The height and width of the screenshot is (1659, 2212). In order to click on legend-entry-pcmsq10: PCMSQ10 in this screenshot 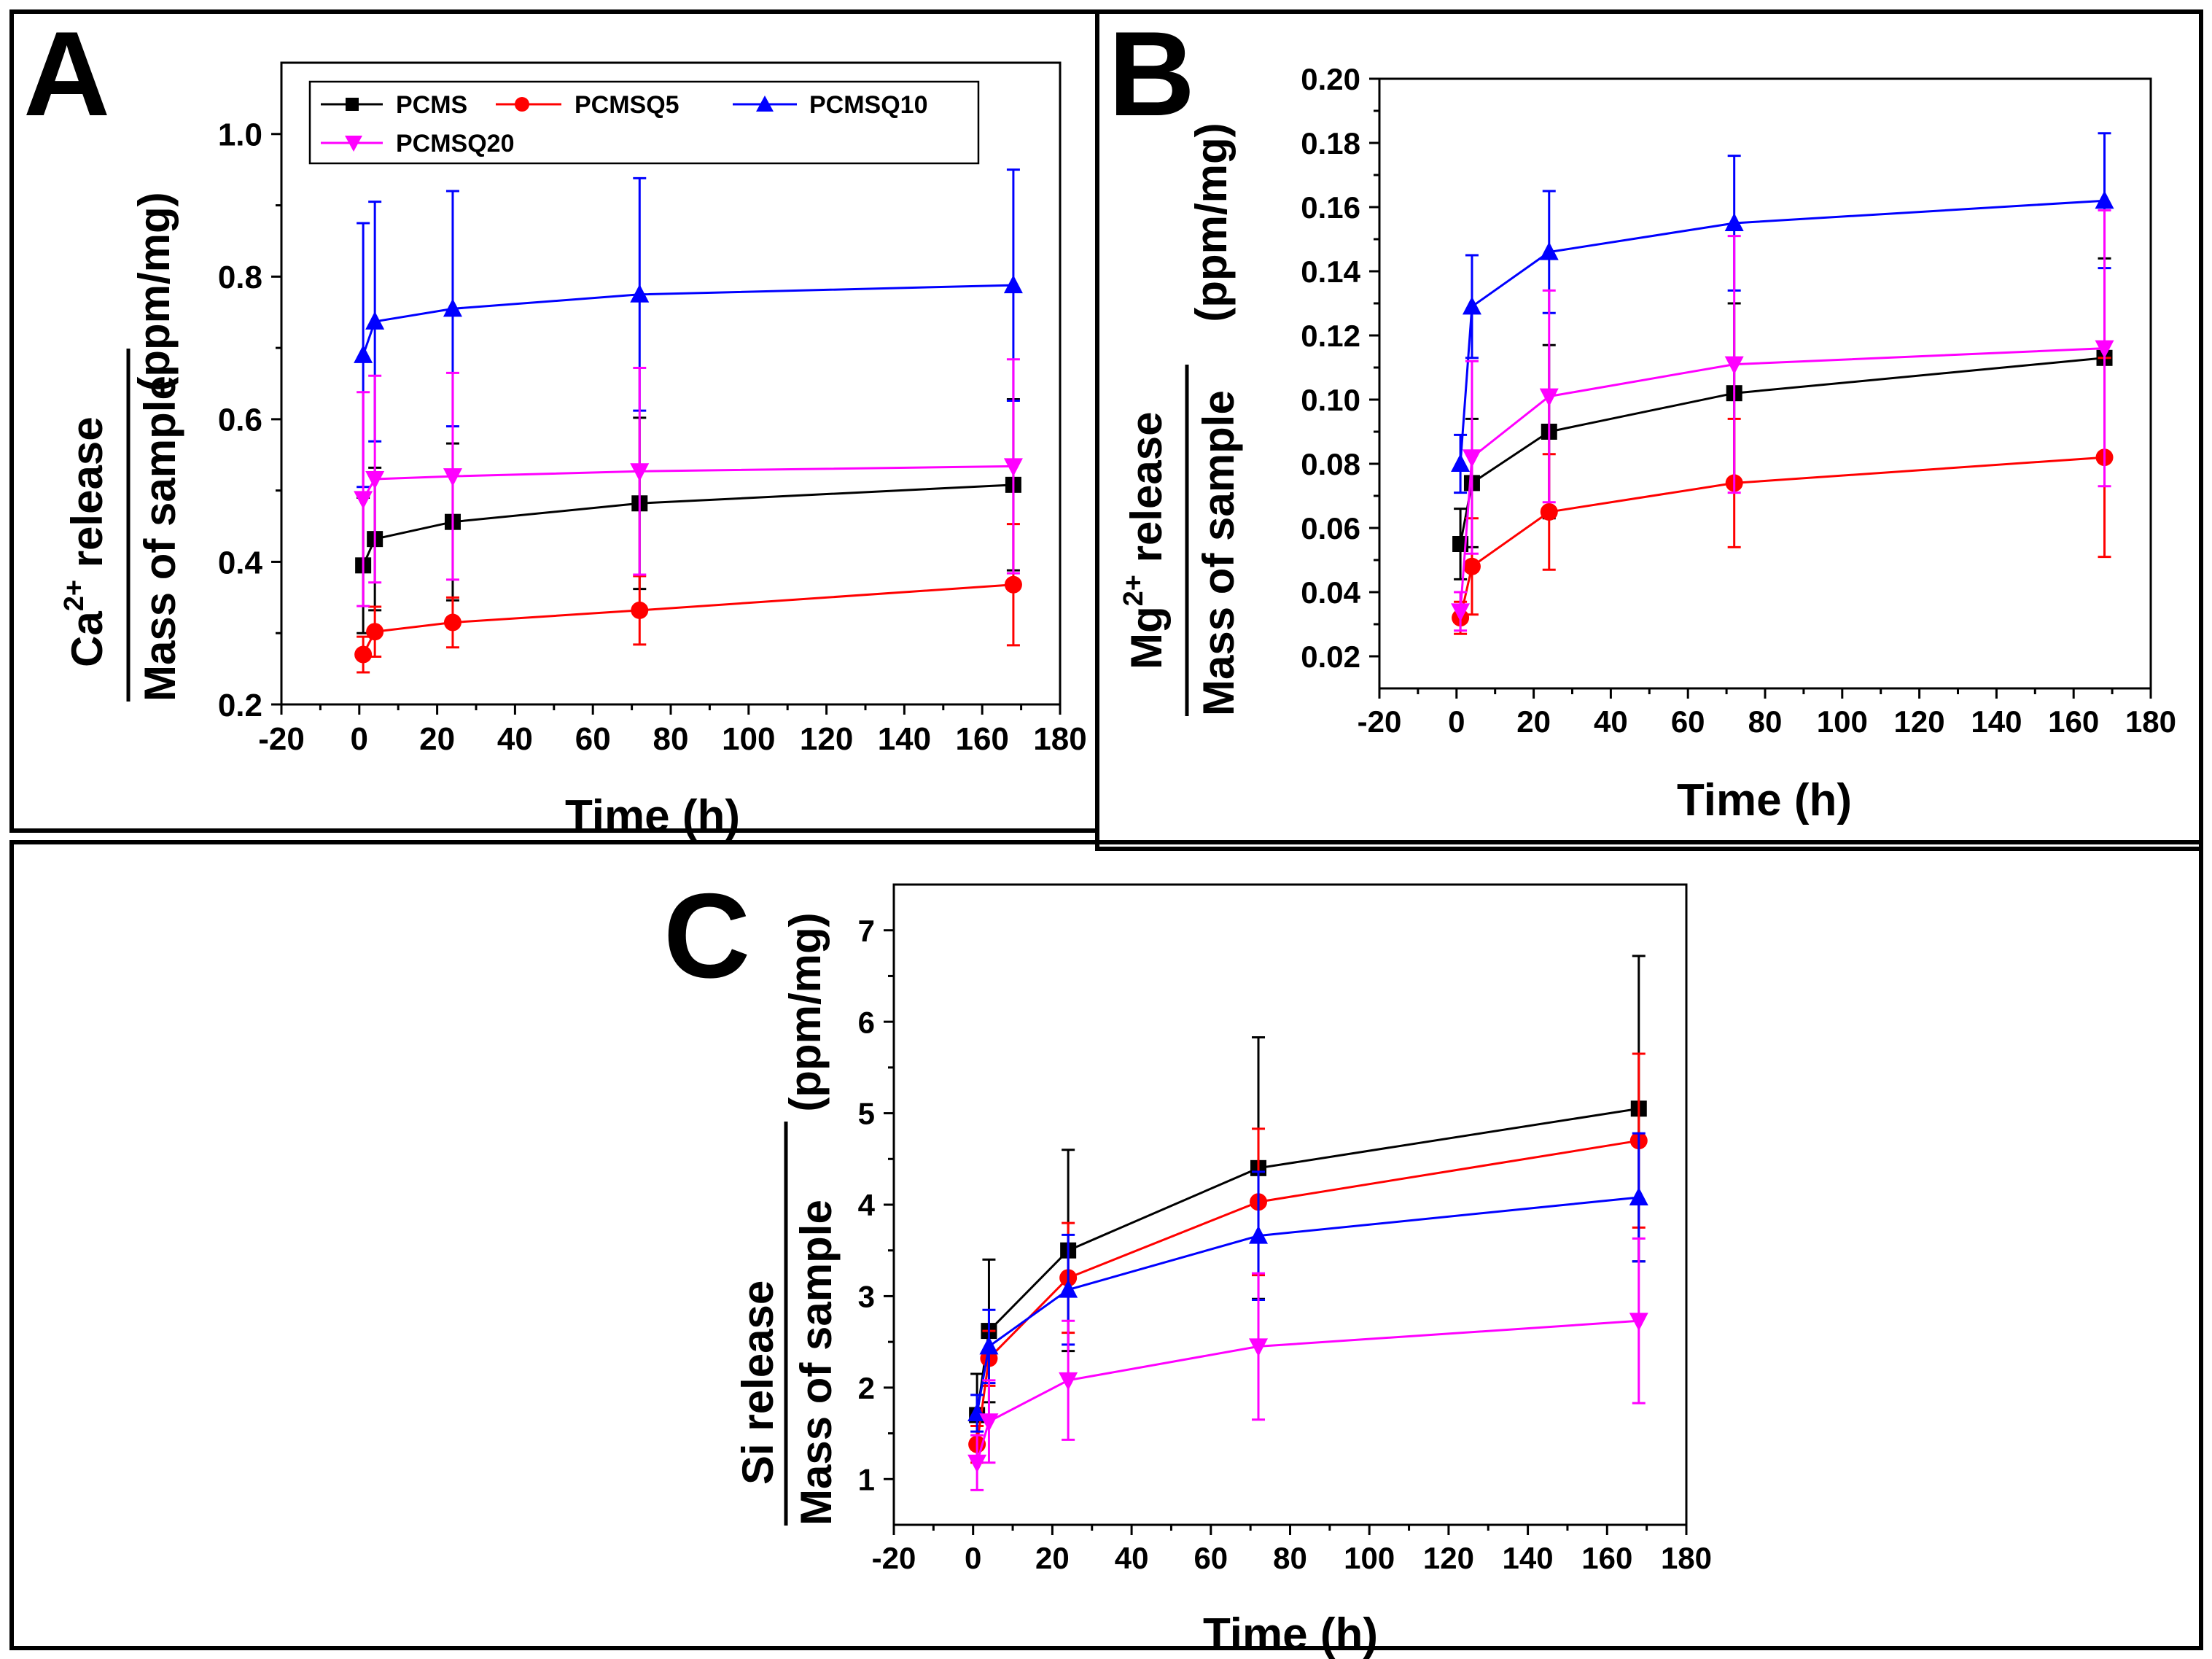, I will do `click(830, 105)`.